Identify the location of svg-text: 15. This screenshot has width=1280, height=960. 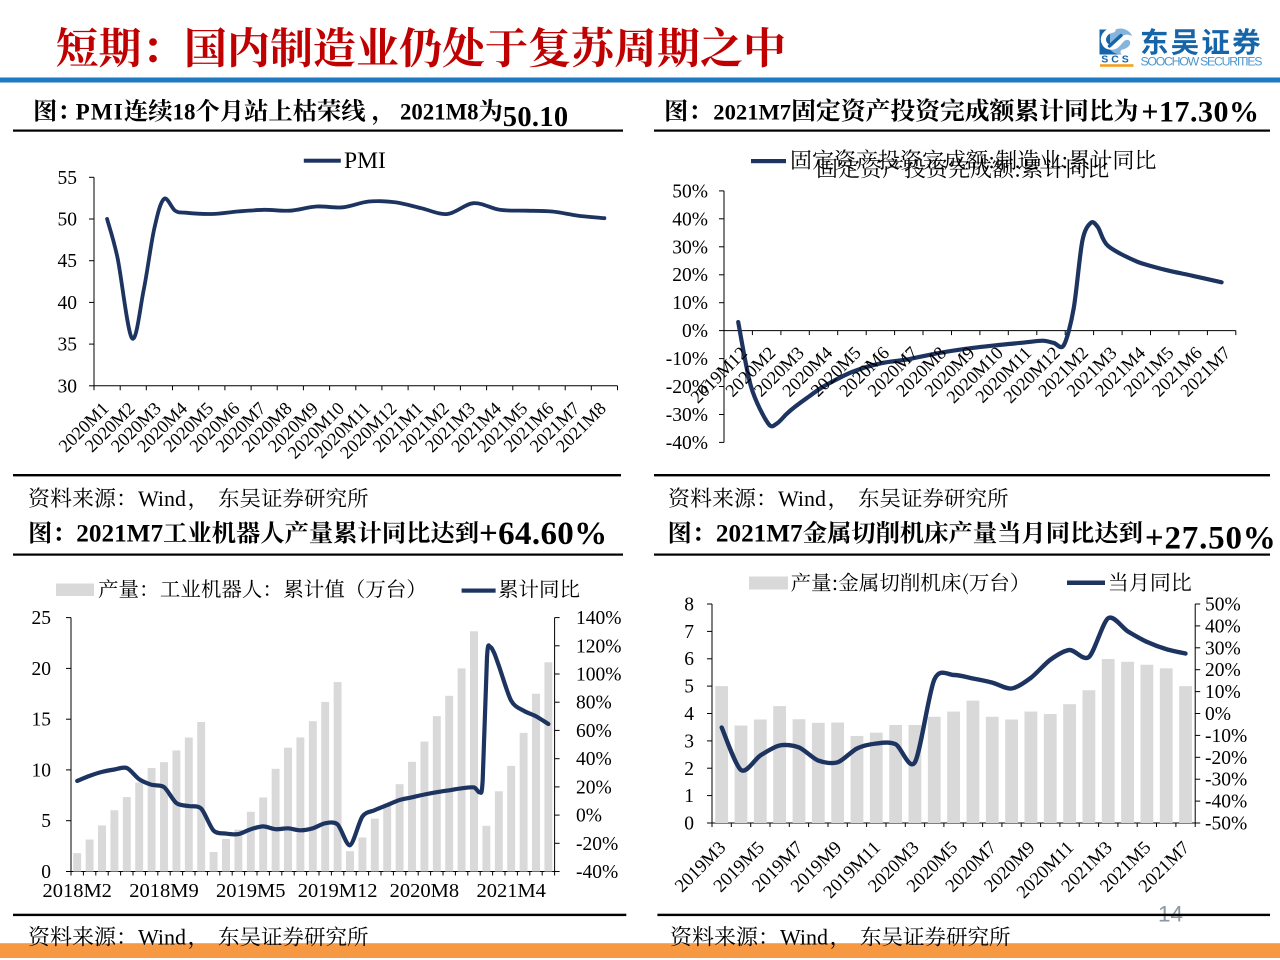
(42, 720).